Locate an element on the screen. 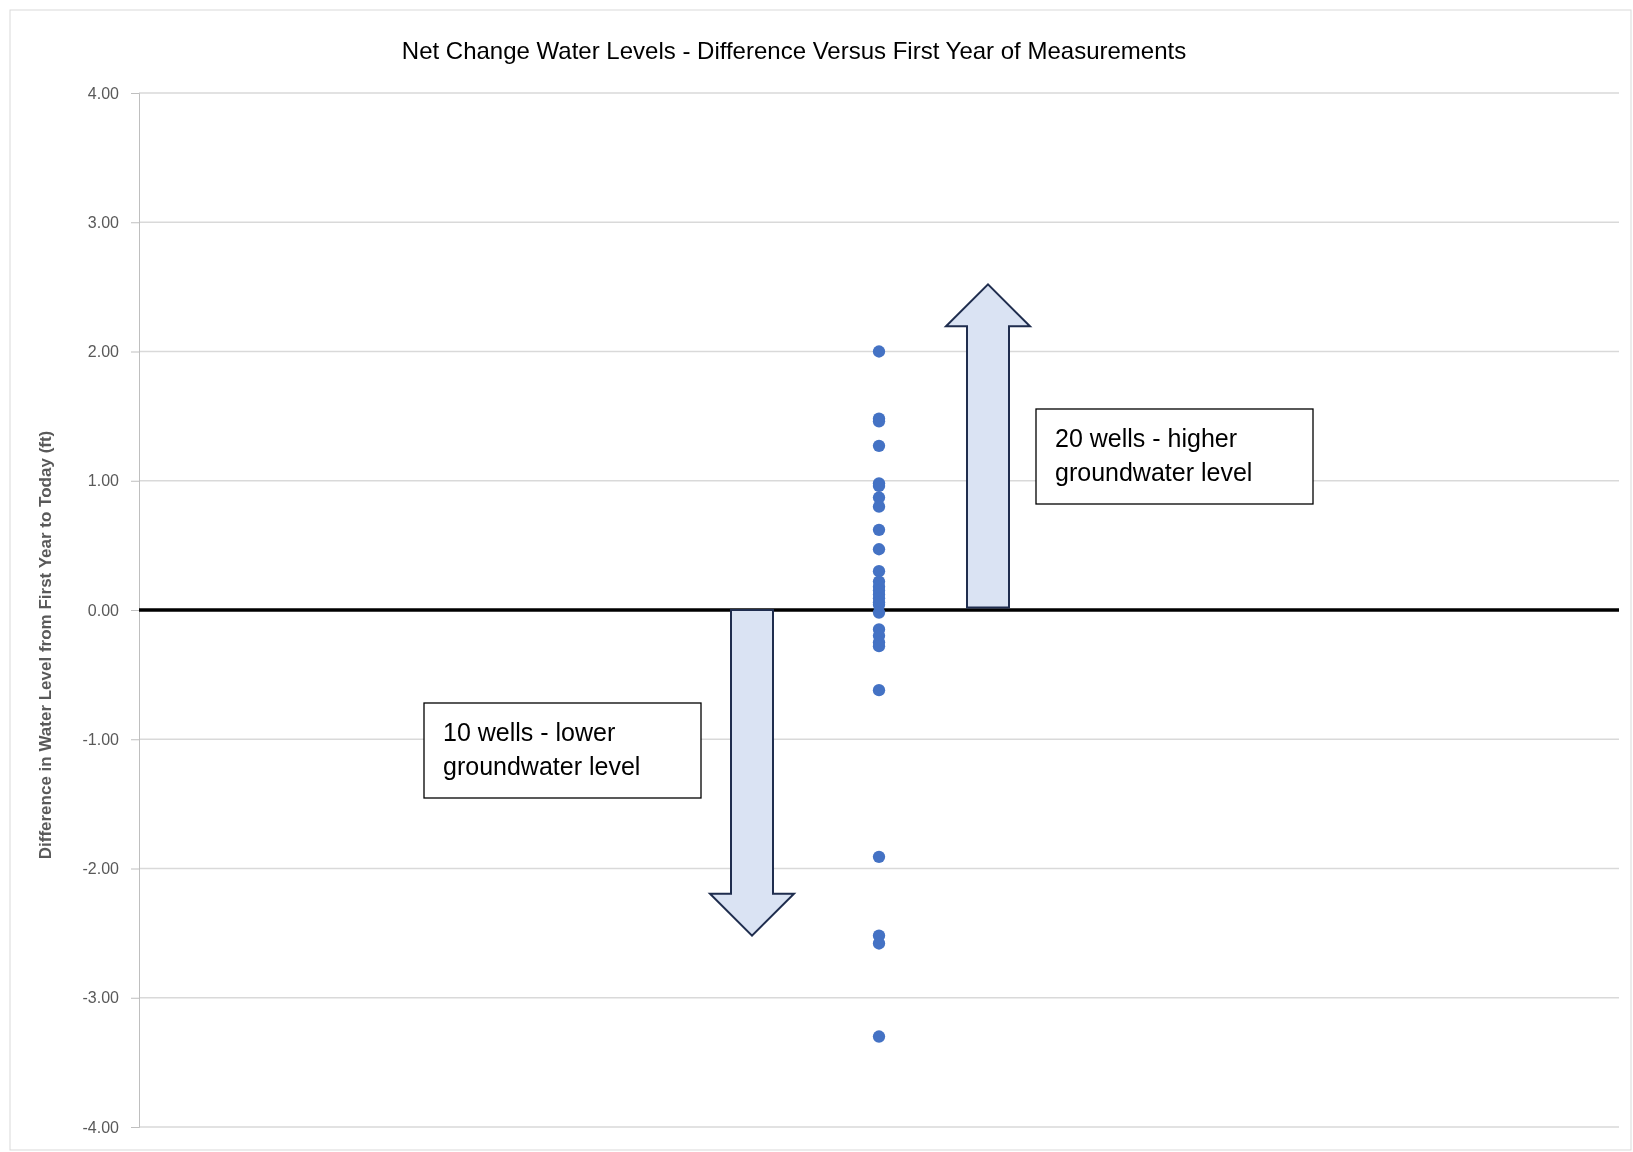  y-axis-title: Difference in Water Level from First Year to Today (ft) is located at coordinates (45, 645).